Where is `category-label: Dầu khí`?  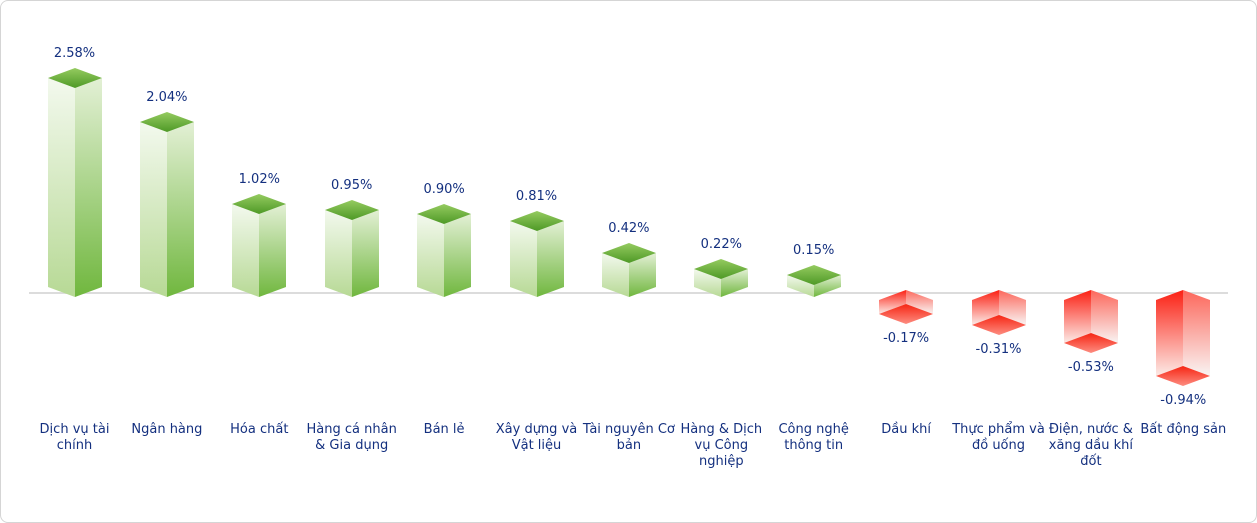
category-label: Dầu khí is located at coordinates (906, 429).